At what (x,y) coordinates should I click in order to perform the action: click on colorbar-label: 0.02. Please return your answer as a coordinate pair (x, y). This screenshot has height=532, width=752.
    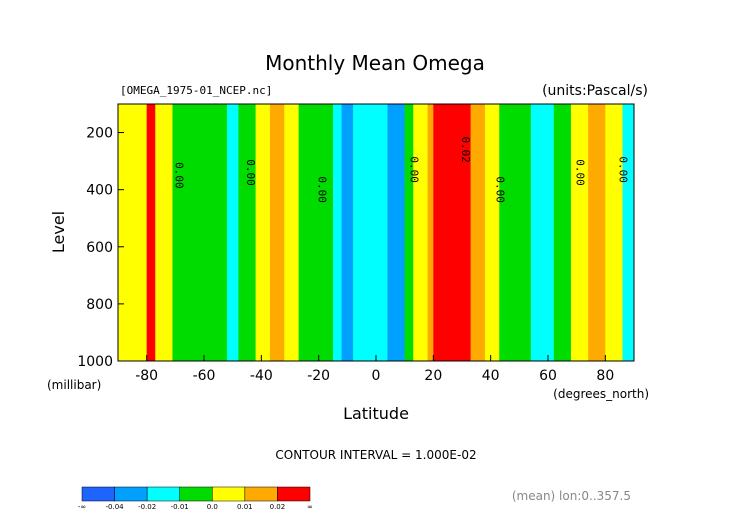
    Looking at the image, I should click on (278, 507).